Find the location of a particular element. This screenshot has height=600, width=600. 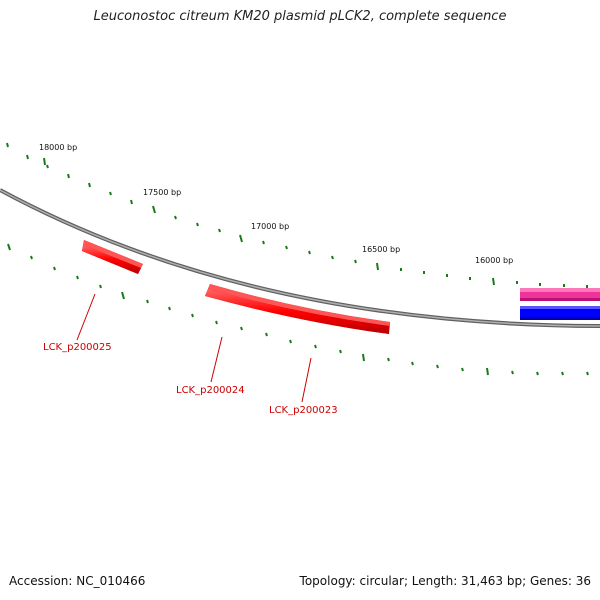

tick-label-16500: 16500 bp is located at coordinates (381, 249).